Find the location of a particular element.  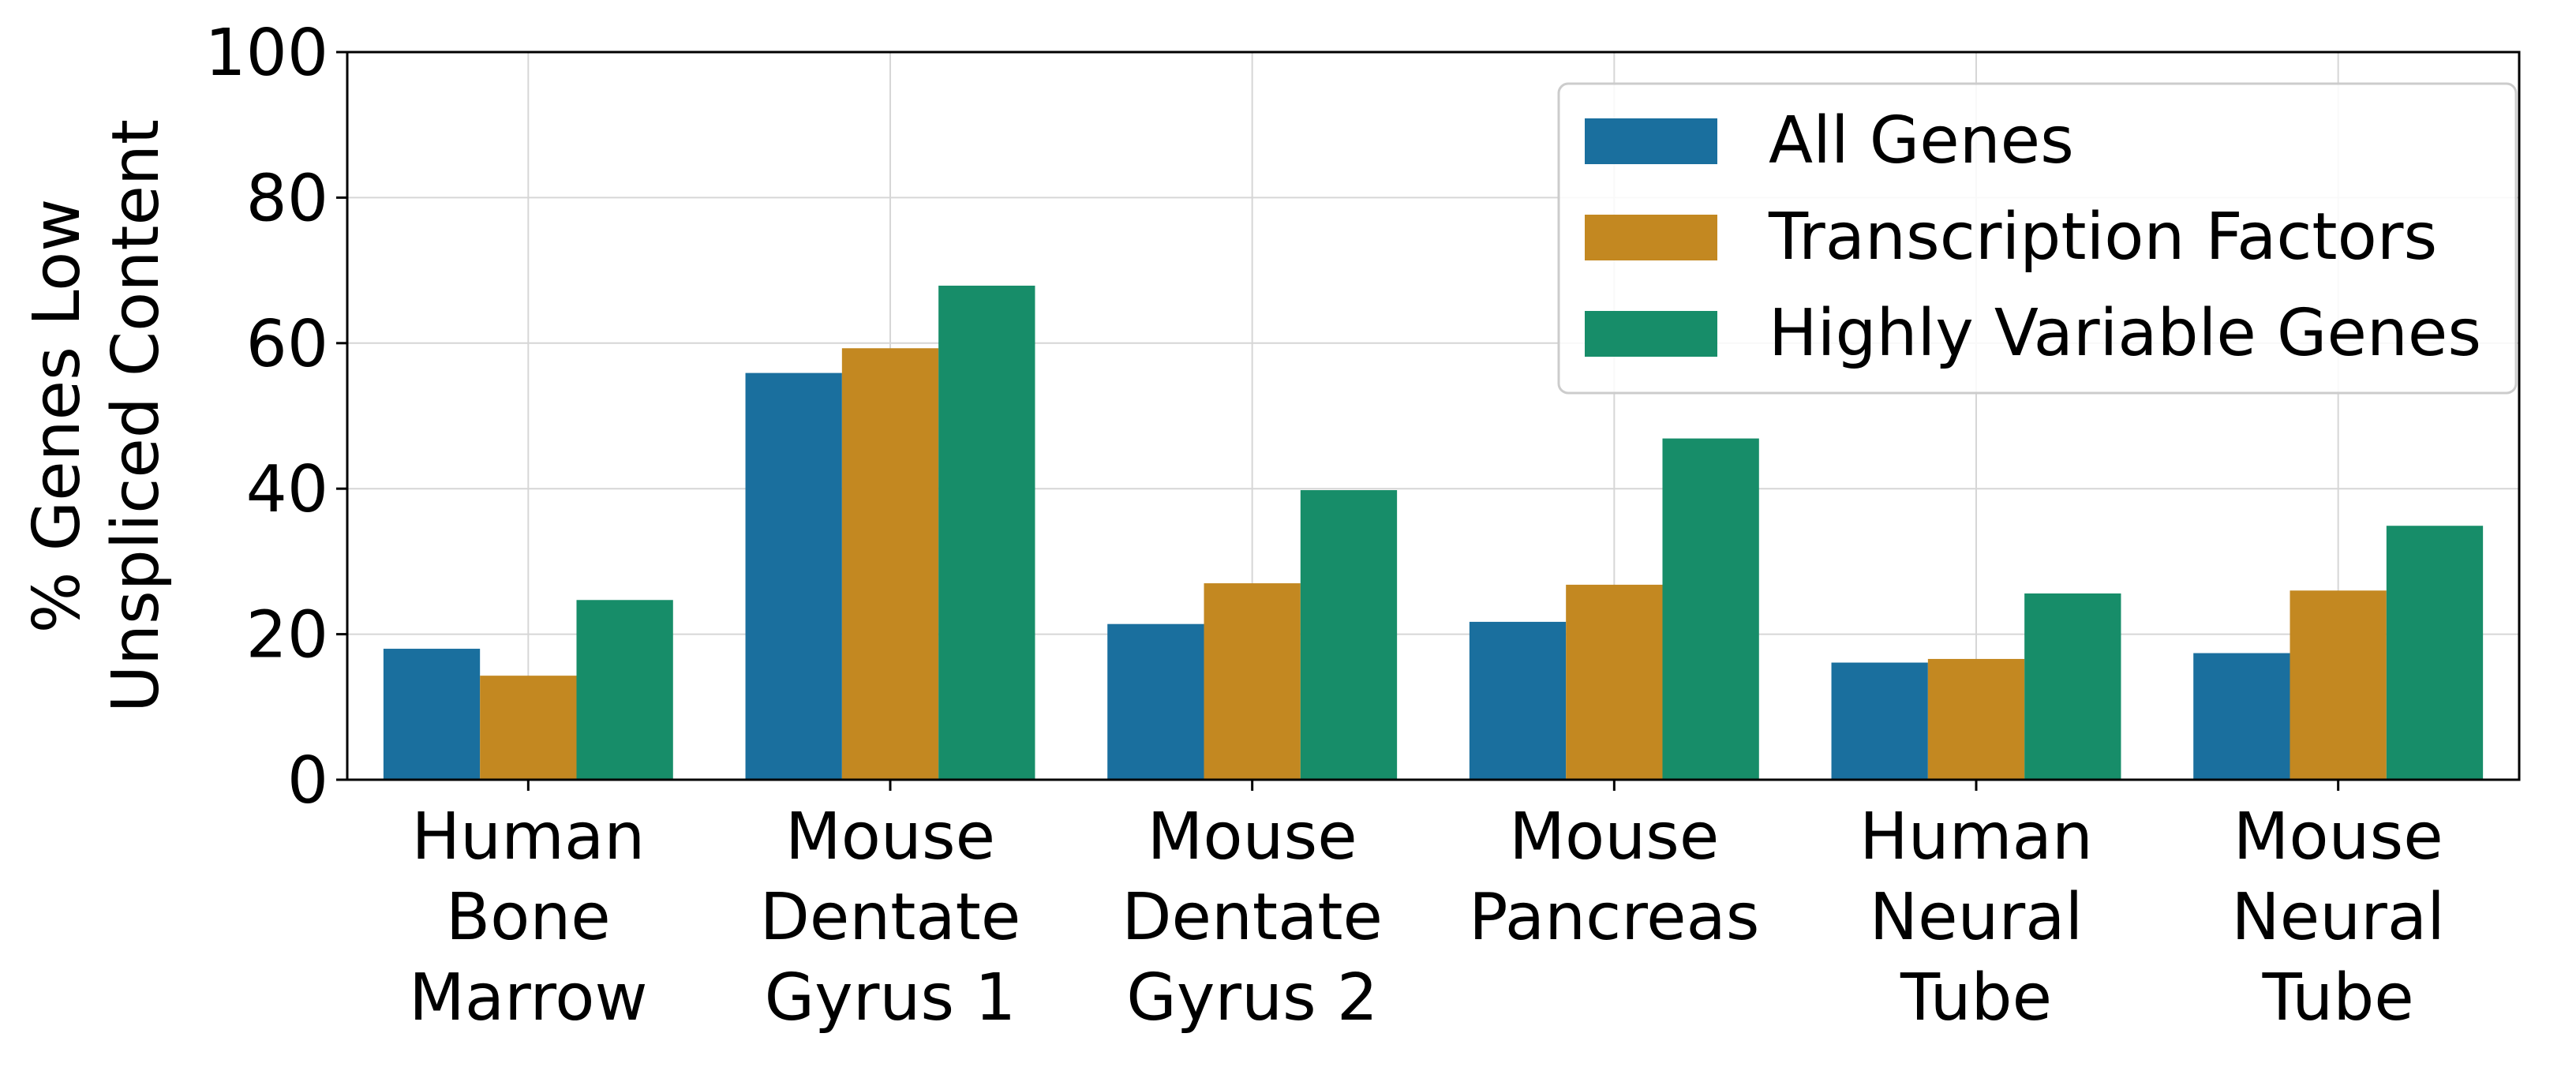

y-tick-label: 0 is located at coordinates (307, 780).